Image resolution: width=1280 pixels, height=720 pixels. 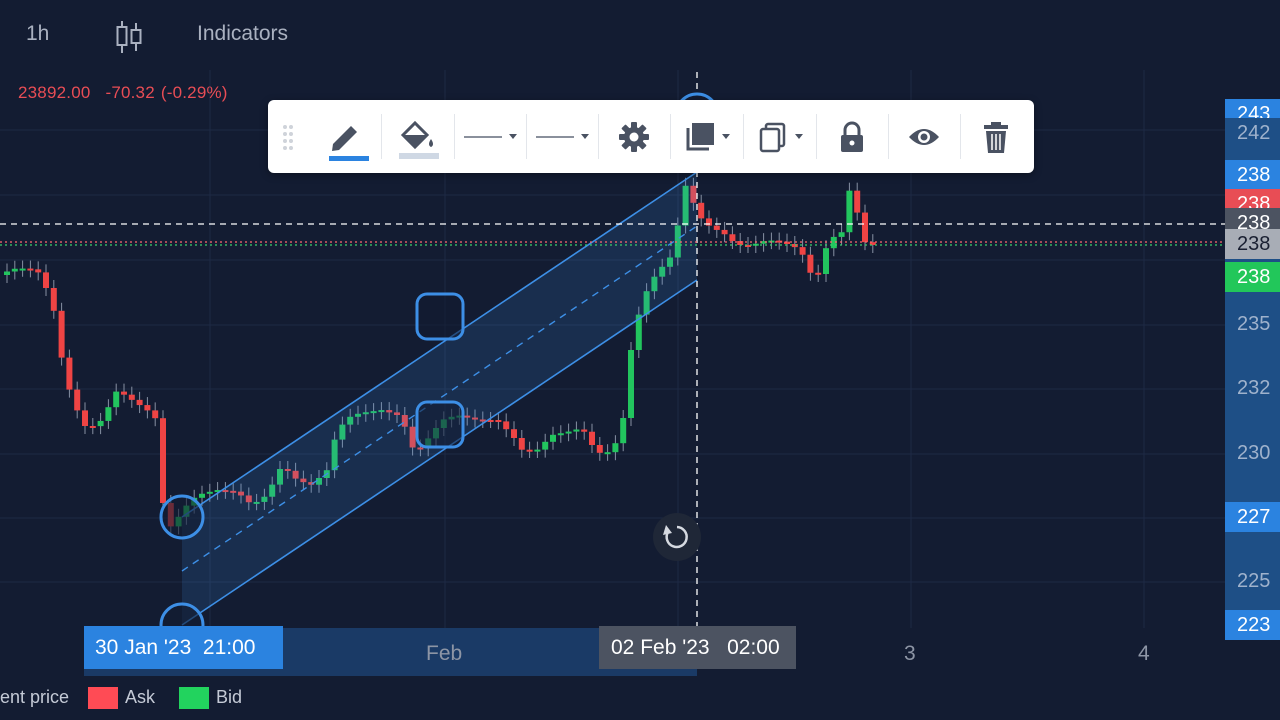 What do you see at coordinates (1252, 388) in the screenshot?
I see `price-axis-tag: 232` at bounding box center [1252, 388].